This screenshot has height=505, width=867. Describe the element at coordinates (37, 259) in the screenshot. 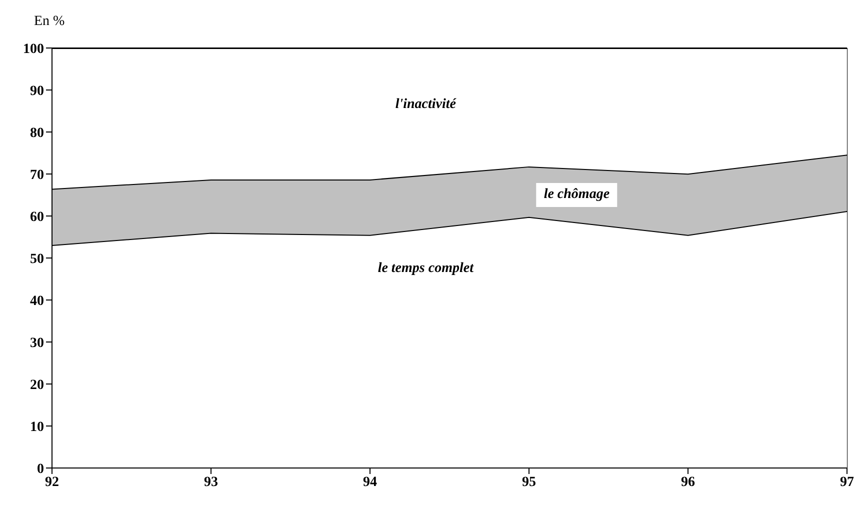

I see `y-tick-label: 50` at that location.